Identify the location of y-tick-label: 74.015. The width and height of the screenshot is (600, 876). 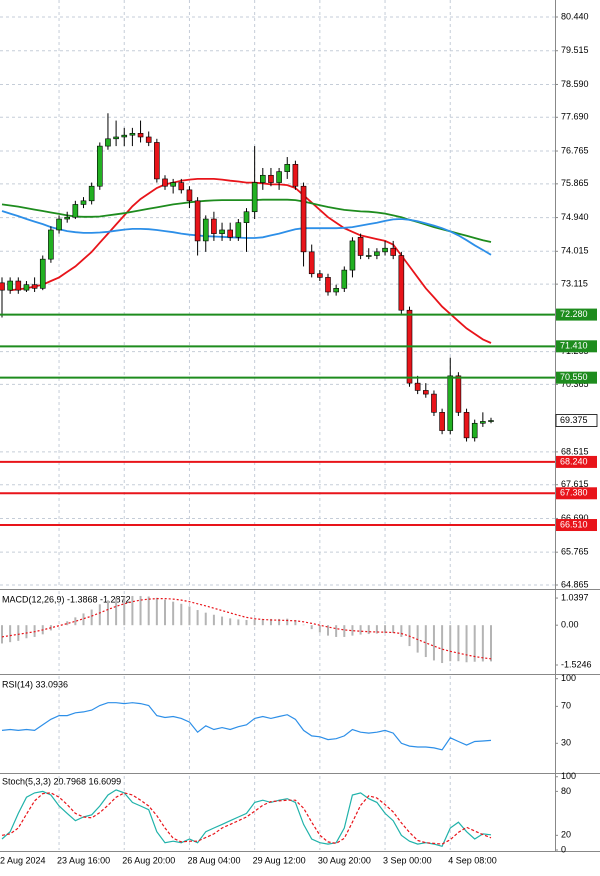
(575, 251).